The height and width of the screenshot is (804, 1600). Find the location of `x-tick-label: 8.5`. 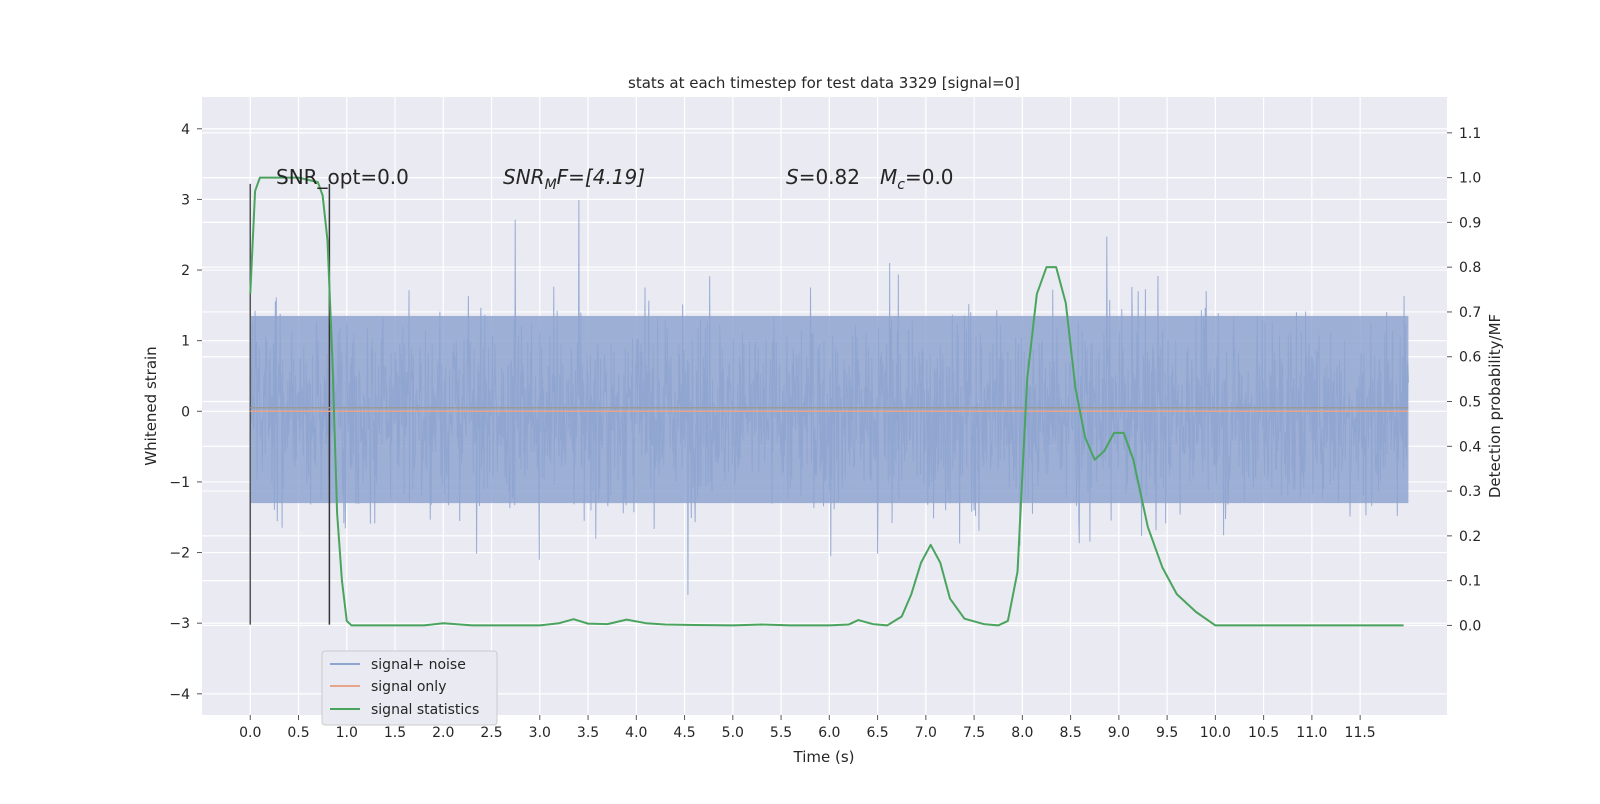

x-tick-label: 8.5 is located at coordinates (1070, 733).